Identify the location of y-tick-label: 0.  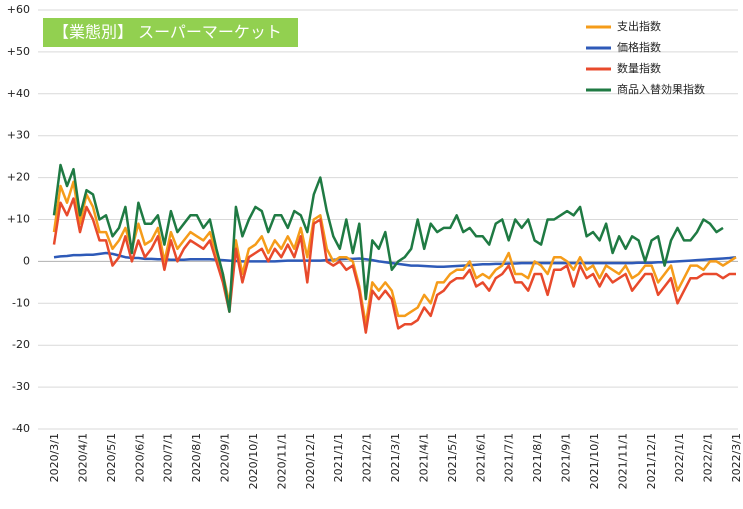
(26, 260).